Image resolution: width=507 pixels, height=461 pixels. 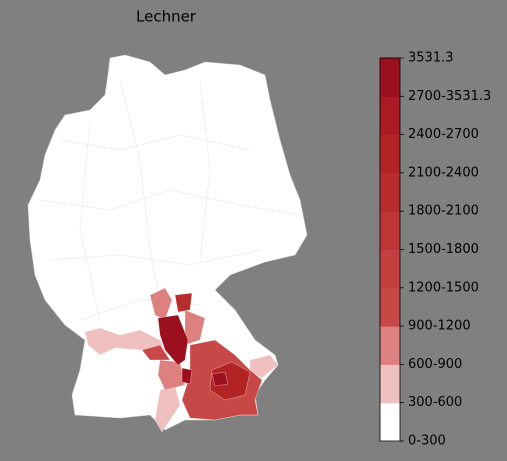 What do you see at coordinates (435, 402) in the screenshot?
I see `colorbar-label: 300-600` at bounding box center [435, 402].